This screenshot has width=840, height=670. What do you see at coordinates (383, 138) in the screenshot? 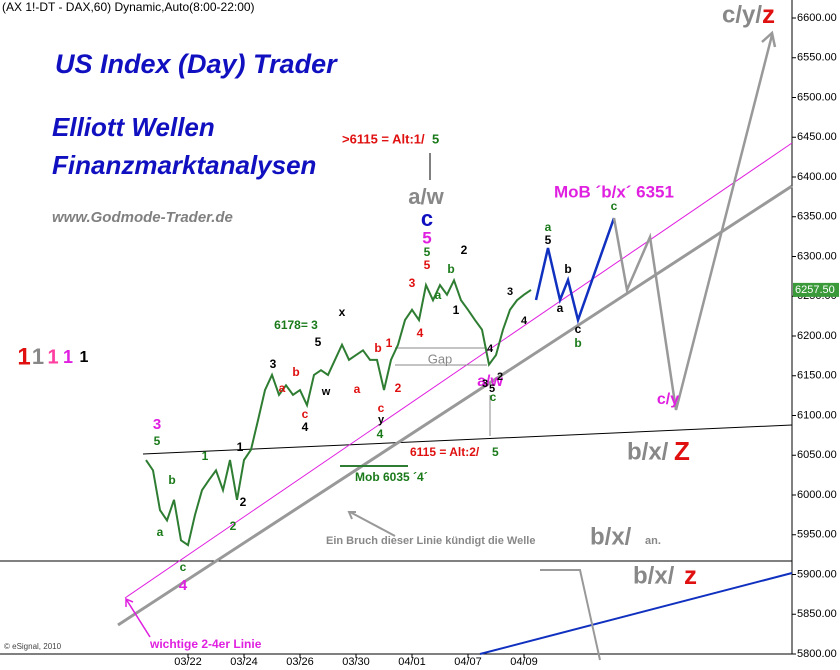
I see `annotation: >6115 = Alt:1/` at bounding box center [383, 138].